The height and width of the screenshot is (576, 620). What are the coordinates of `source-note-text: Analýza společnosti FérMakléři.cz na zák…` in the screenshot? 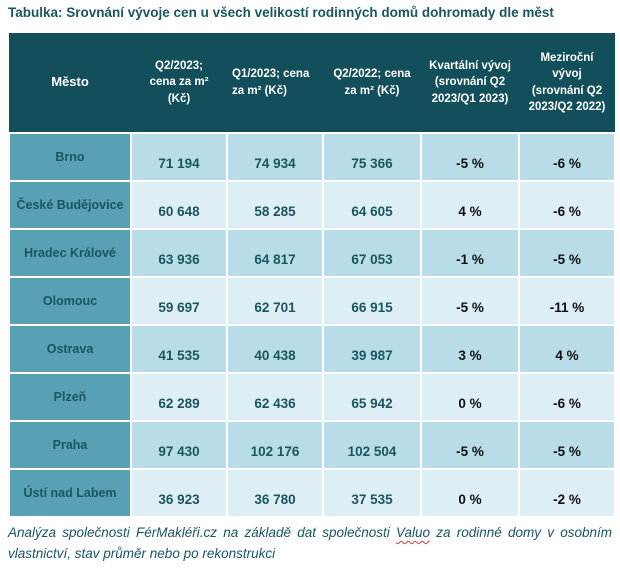 It's located at (202, 532).